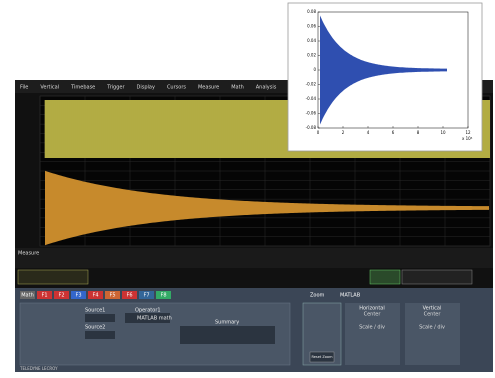 The image size is (495, 378). I want to click on tab-label: F6, so click(129, 296).